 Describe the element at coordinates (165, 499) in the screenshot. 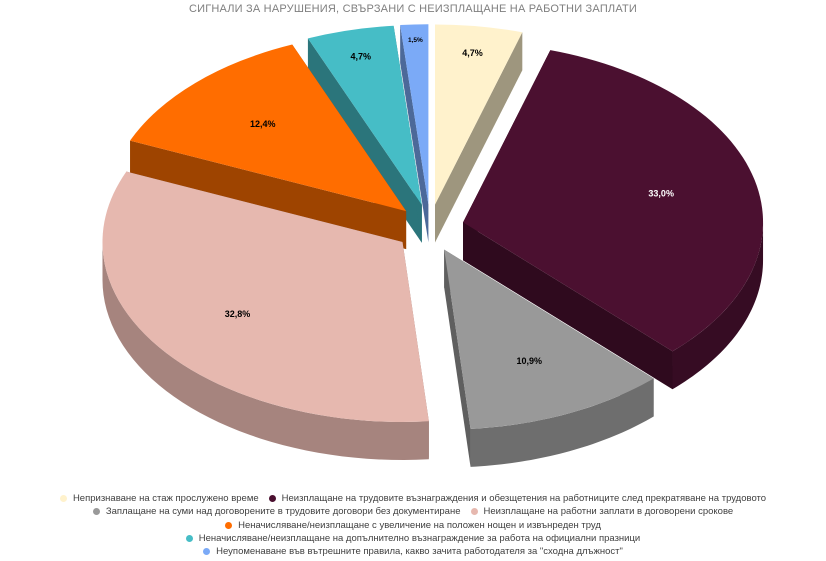

I see `legend-label-1: Непризнаване на стаж прослужено време` at that location.